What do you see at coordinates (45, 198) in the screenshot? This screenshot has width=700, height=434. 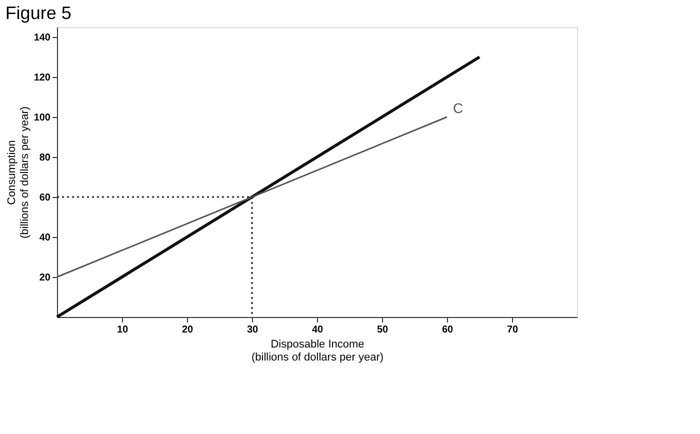 I see `y-tick-label: 60` at bounding box center [45, 198].